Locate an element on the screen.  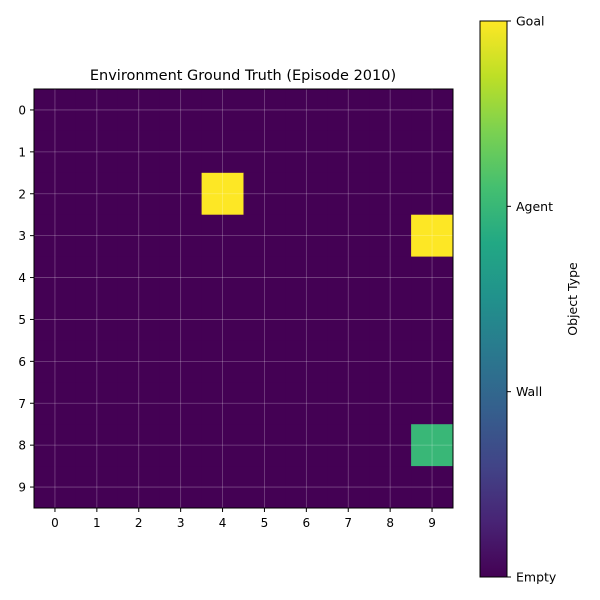
y-tick-label: 5 is located at coordinates (22, 320).